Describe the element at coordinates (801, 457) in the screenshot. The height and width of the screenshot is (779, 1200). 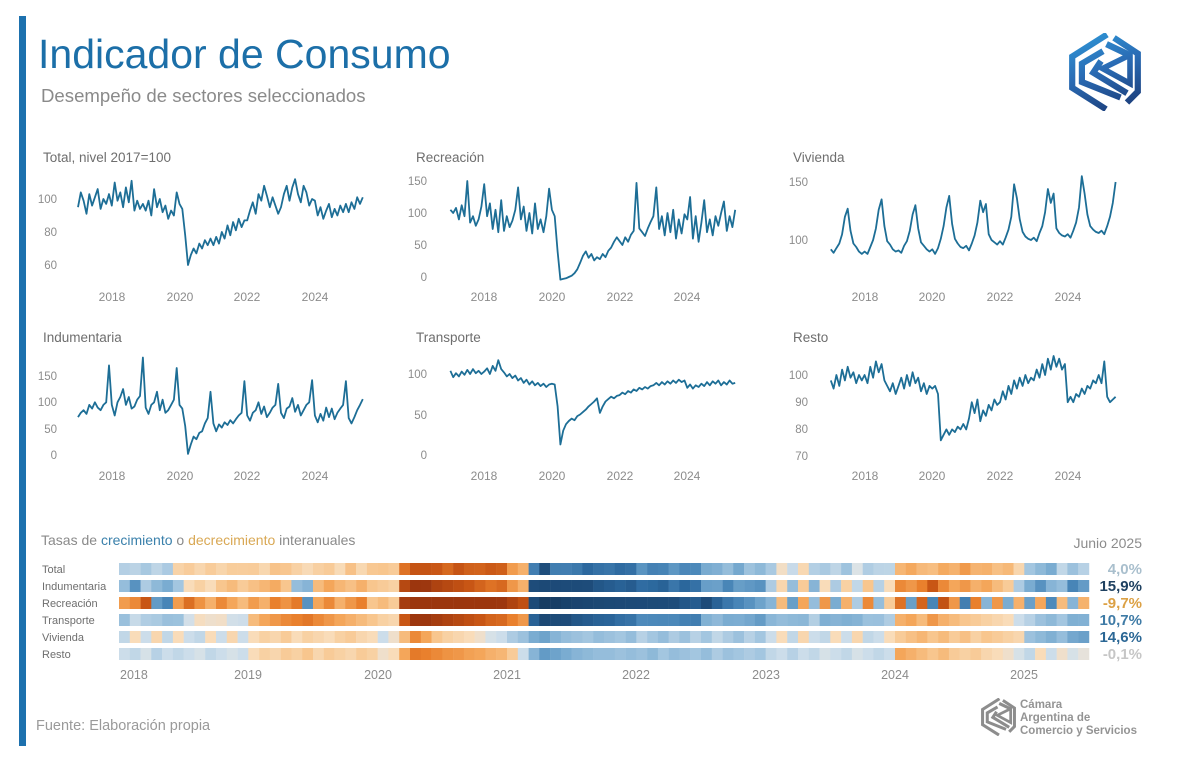
I see `svg-text: 70` at that location.